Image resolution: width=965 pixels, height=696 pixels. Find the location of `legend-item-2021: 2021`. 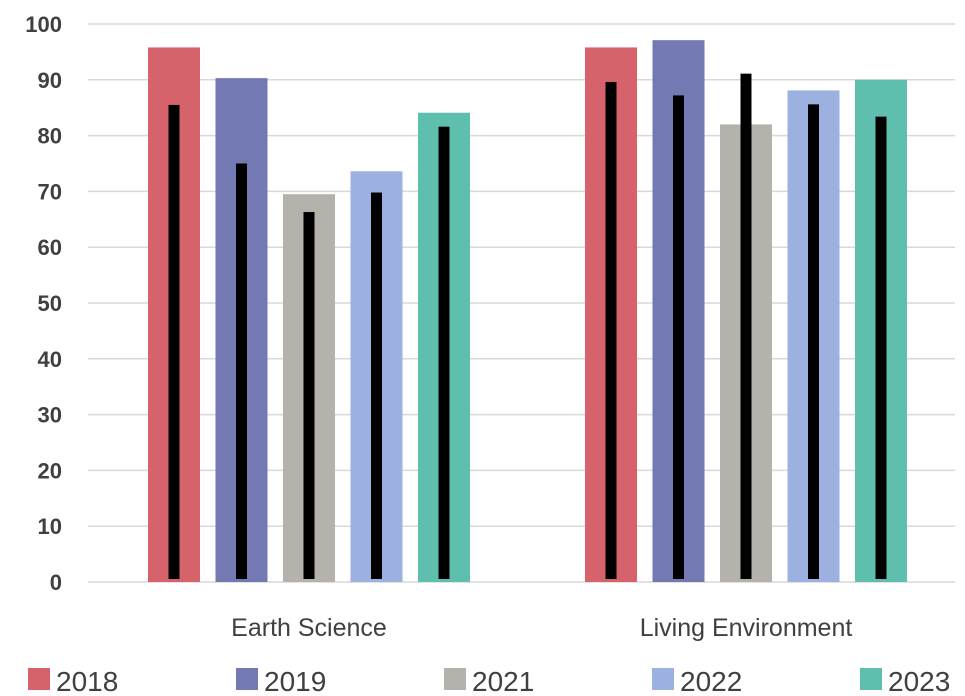

legend-item-2021: 2021 is located at coordinates (489, 681).